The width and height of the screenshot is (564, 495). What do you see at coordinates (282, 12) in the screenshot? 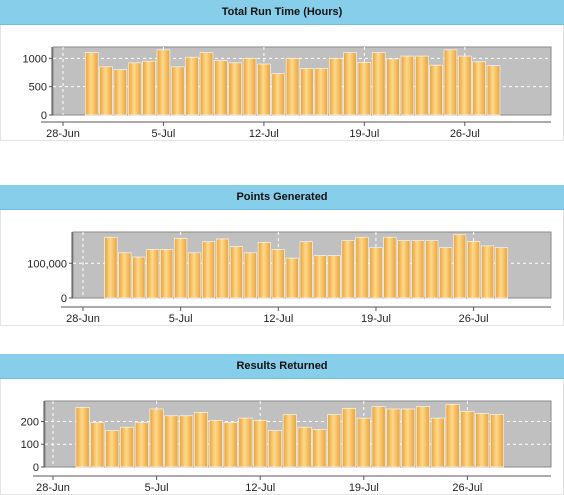
I see `chart-title: Total Run Time (Hours)` at bounding box center [282, 12].